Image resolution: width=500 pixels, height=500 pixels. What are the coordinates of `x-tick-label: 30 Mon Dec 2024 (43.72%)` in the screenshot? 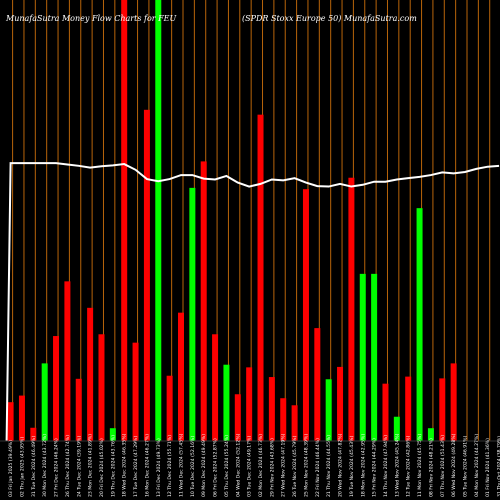 It's located at (45, 465).